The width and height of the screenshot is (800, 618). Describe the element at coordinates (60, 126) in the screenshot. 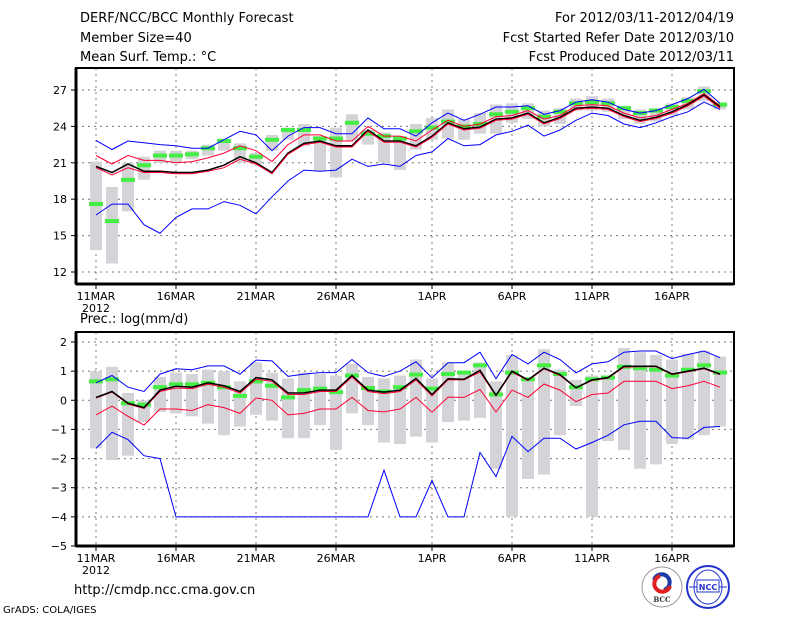

I see `y-tick-label: 24` at that location.